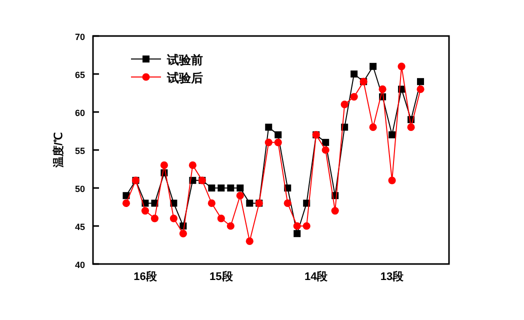 This screenshot has height=320, width=524. I want to click on y-tick-label: 55, so click(79, 151).